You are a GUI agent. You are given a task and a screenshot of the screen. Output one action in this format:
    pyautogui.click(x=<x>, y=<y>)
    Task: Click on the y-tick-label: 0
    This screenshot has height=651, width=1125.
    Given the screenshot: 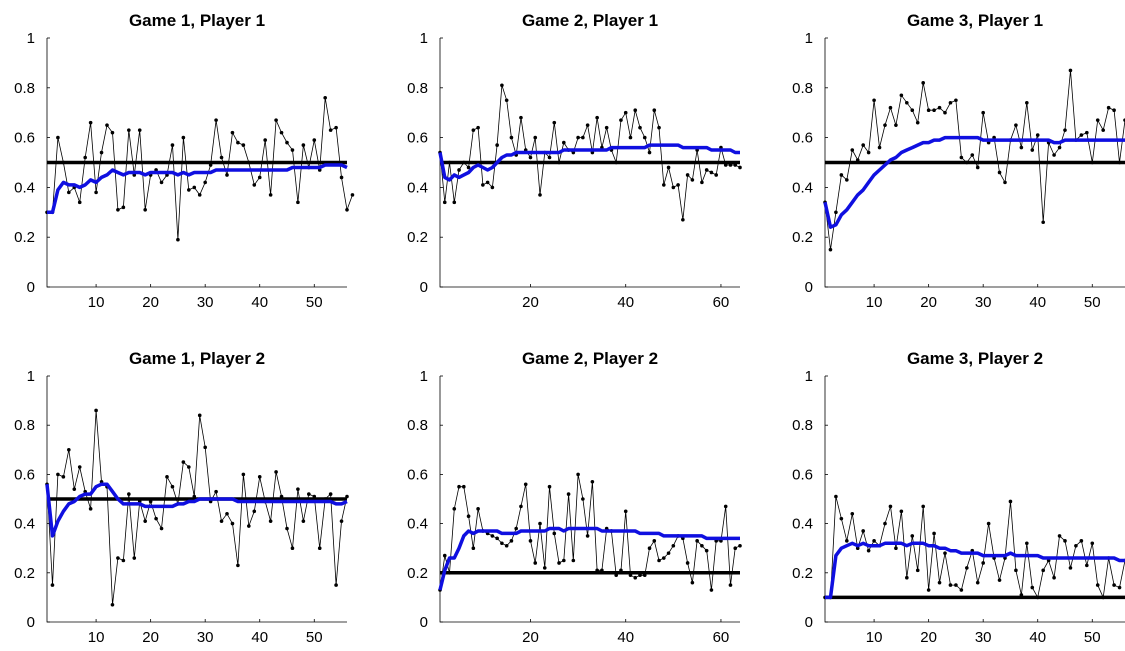 What is the action you would take?
    pyautogui.click(x=809, y=622)
    